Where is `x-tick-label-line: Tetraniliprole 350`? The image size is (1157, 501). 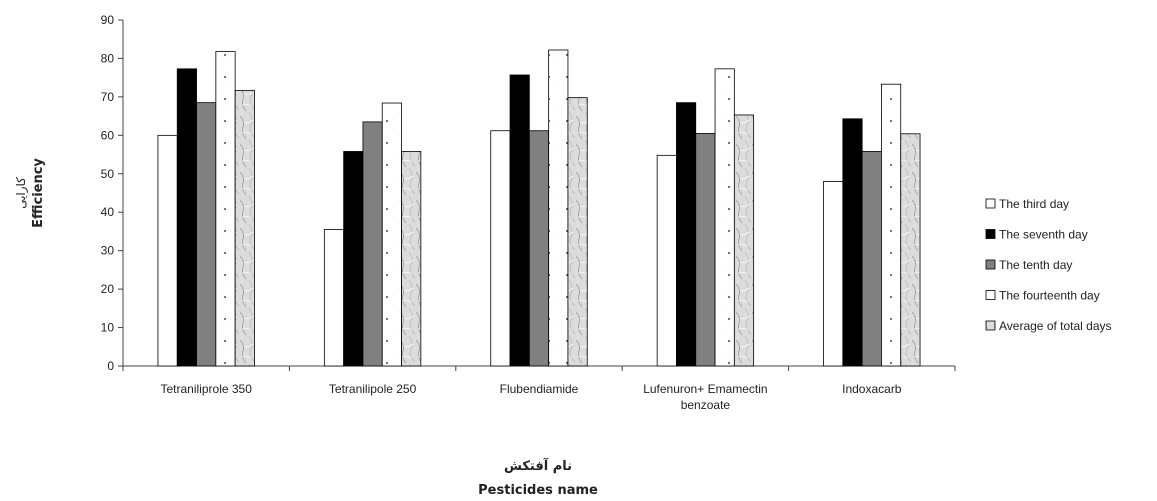
x-tick-label-line: Tetraniliprole 350 is located at coordinates (207, 389).